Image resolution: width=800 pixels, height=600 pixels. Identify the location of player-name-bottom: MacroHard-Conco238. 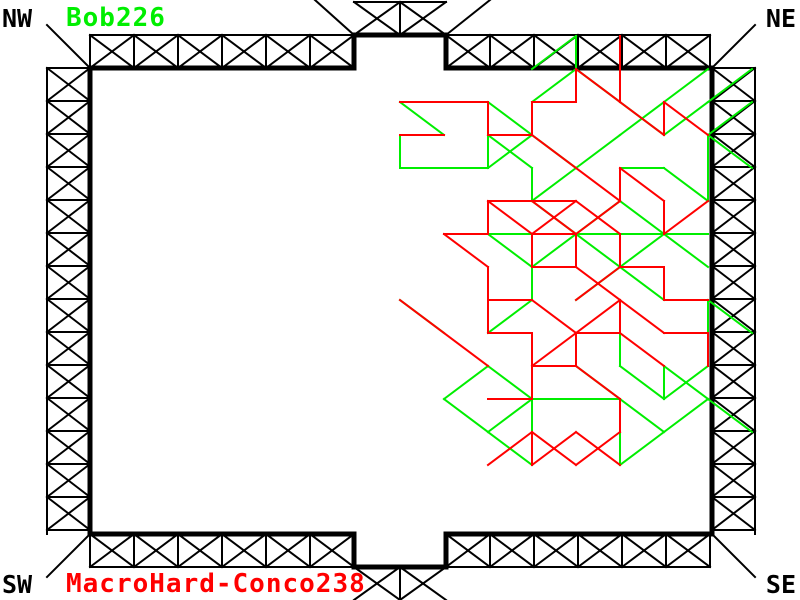
(216, 584).